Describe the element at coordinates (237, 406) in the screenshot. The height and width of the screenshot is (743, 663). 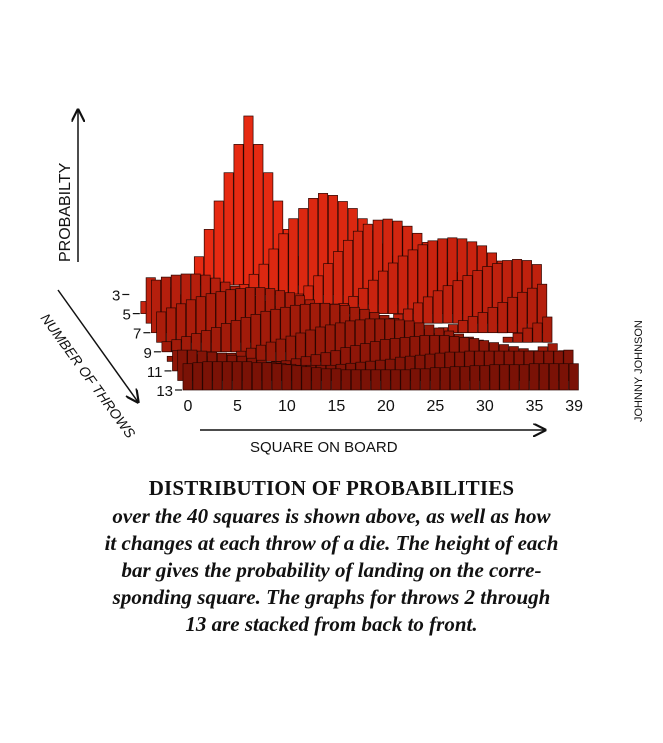
I see `x-tick-label: 5` at that location.